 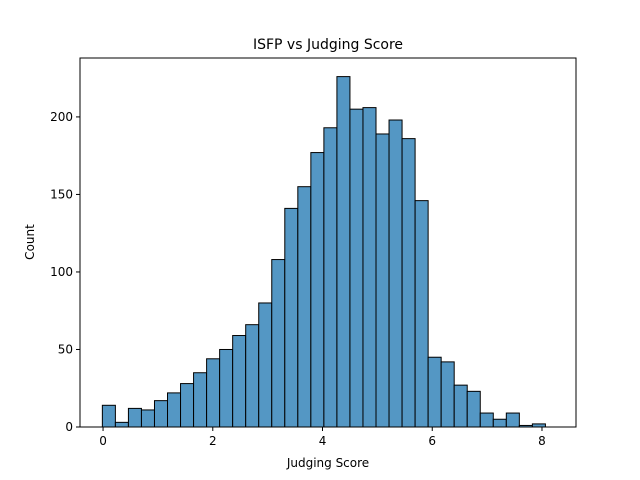 I want to click on y-tick-label: 200, so click(x=61, y=117).